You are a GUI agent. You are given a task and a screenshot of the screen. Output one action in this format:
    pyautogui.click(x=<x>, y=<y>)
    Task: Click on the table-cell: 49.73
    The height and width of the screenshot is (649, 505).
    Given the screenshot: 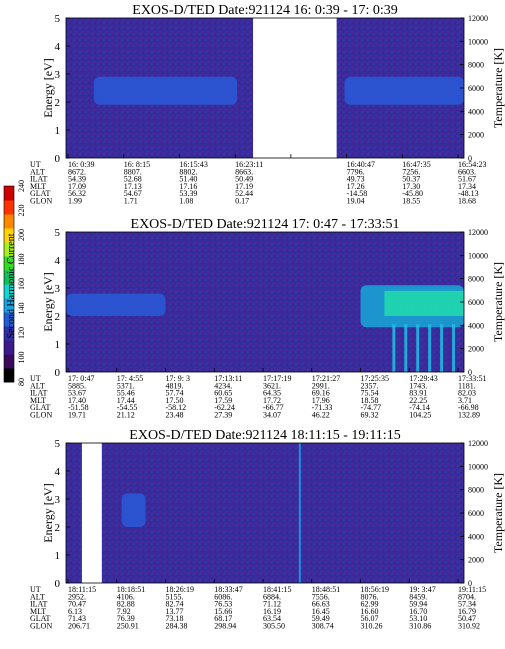 What is the action you would take?
    pyautogui.click(x=356, y=179)
    